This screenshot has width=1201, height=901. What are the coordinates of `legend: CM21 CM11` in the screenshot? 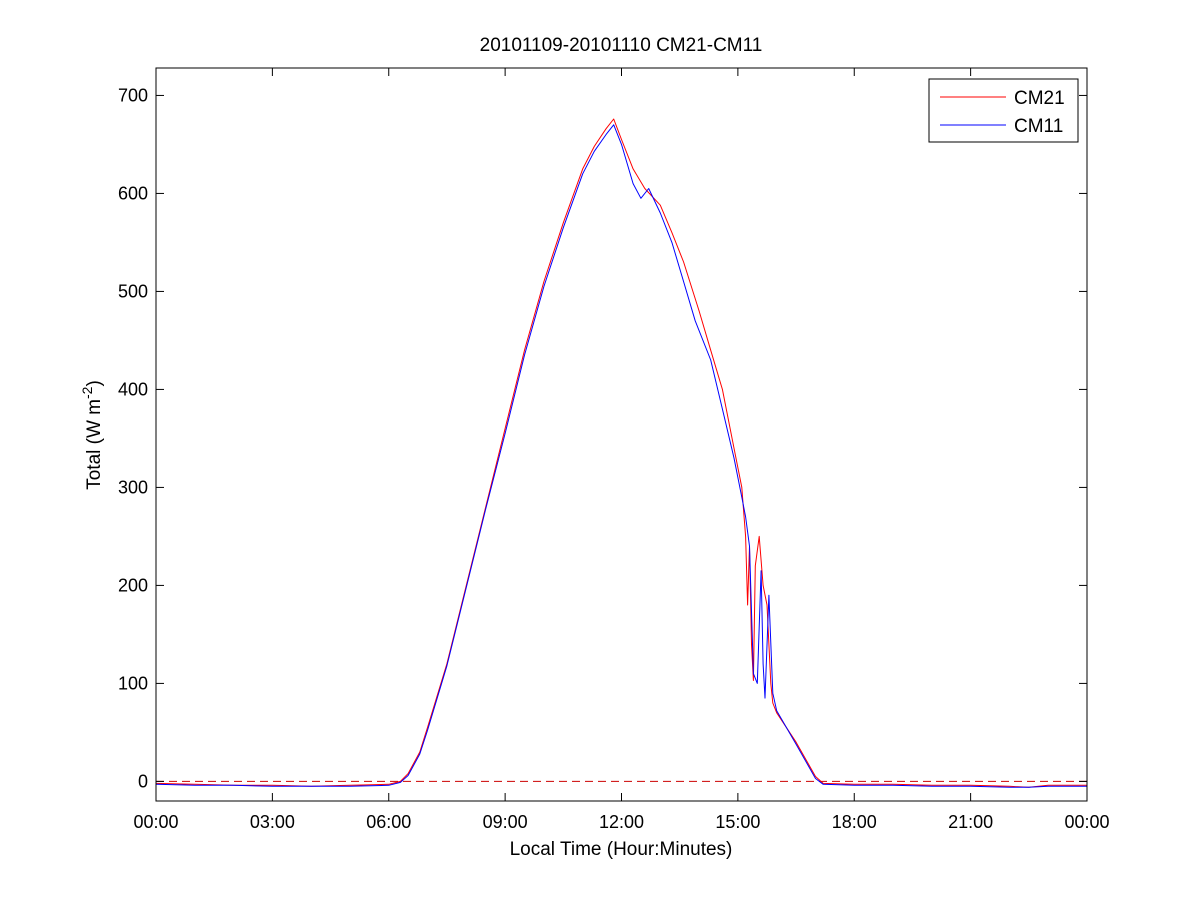 It's located at (1003, 110).